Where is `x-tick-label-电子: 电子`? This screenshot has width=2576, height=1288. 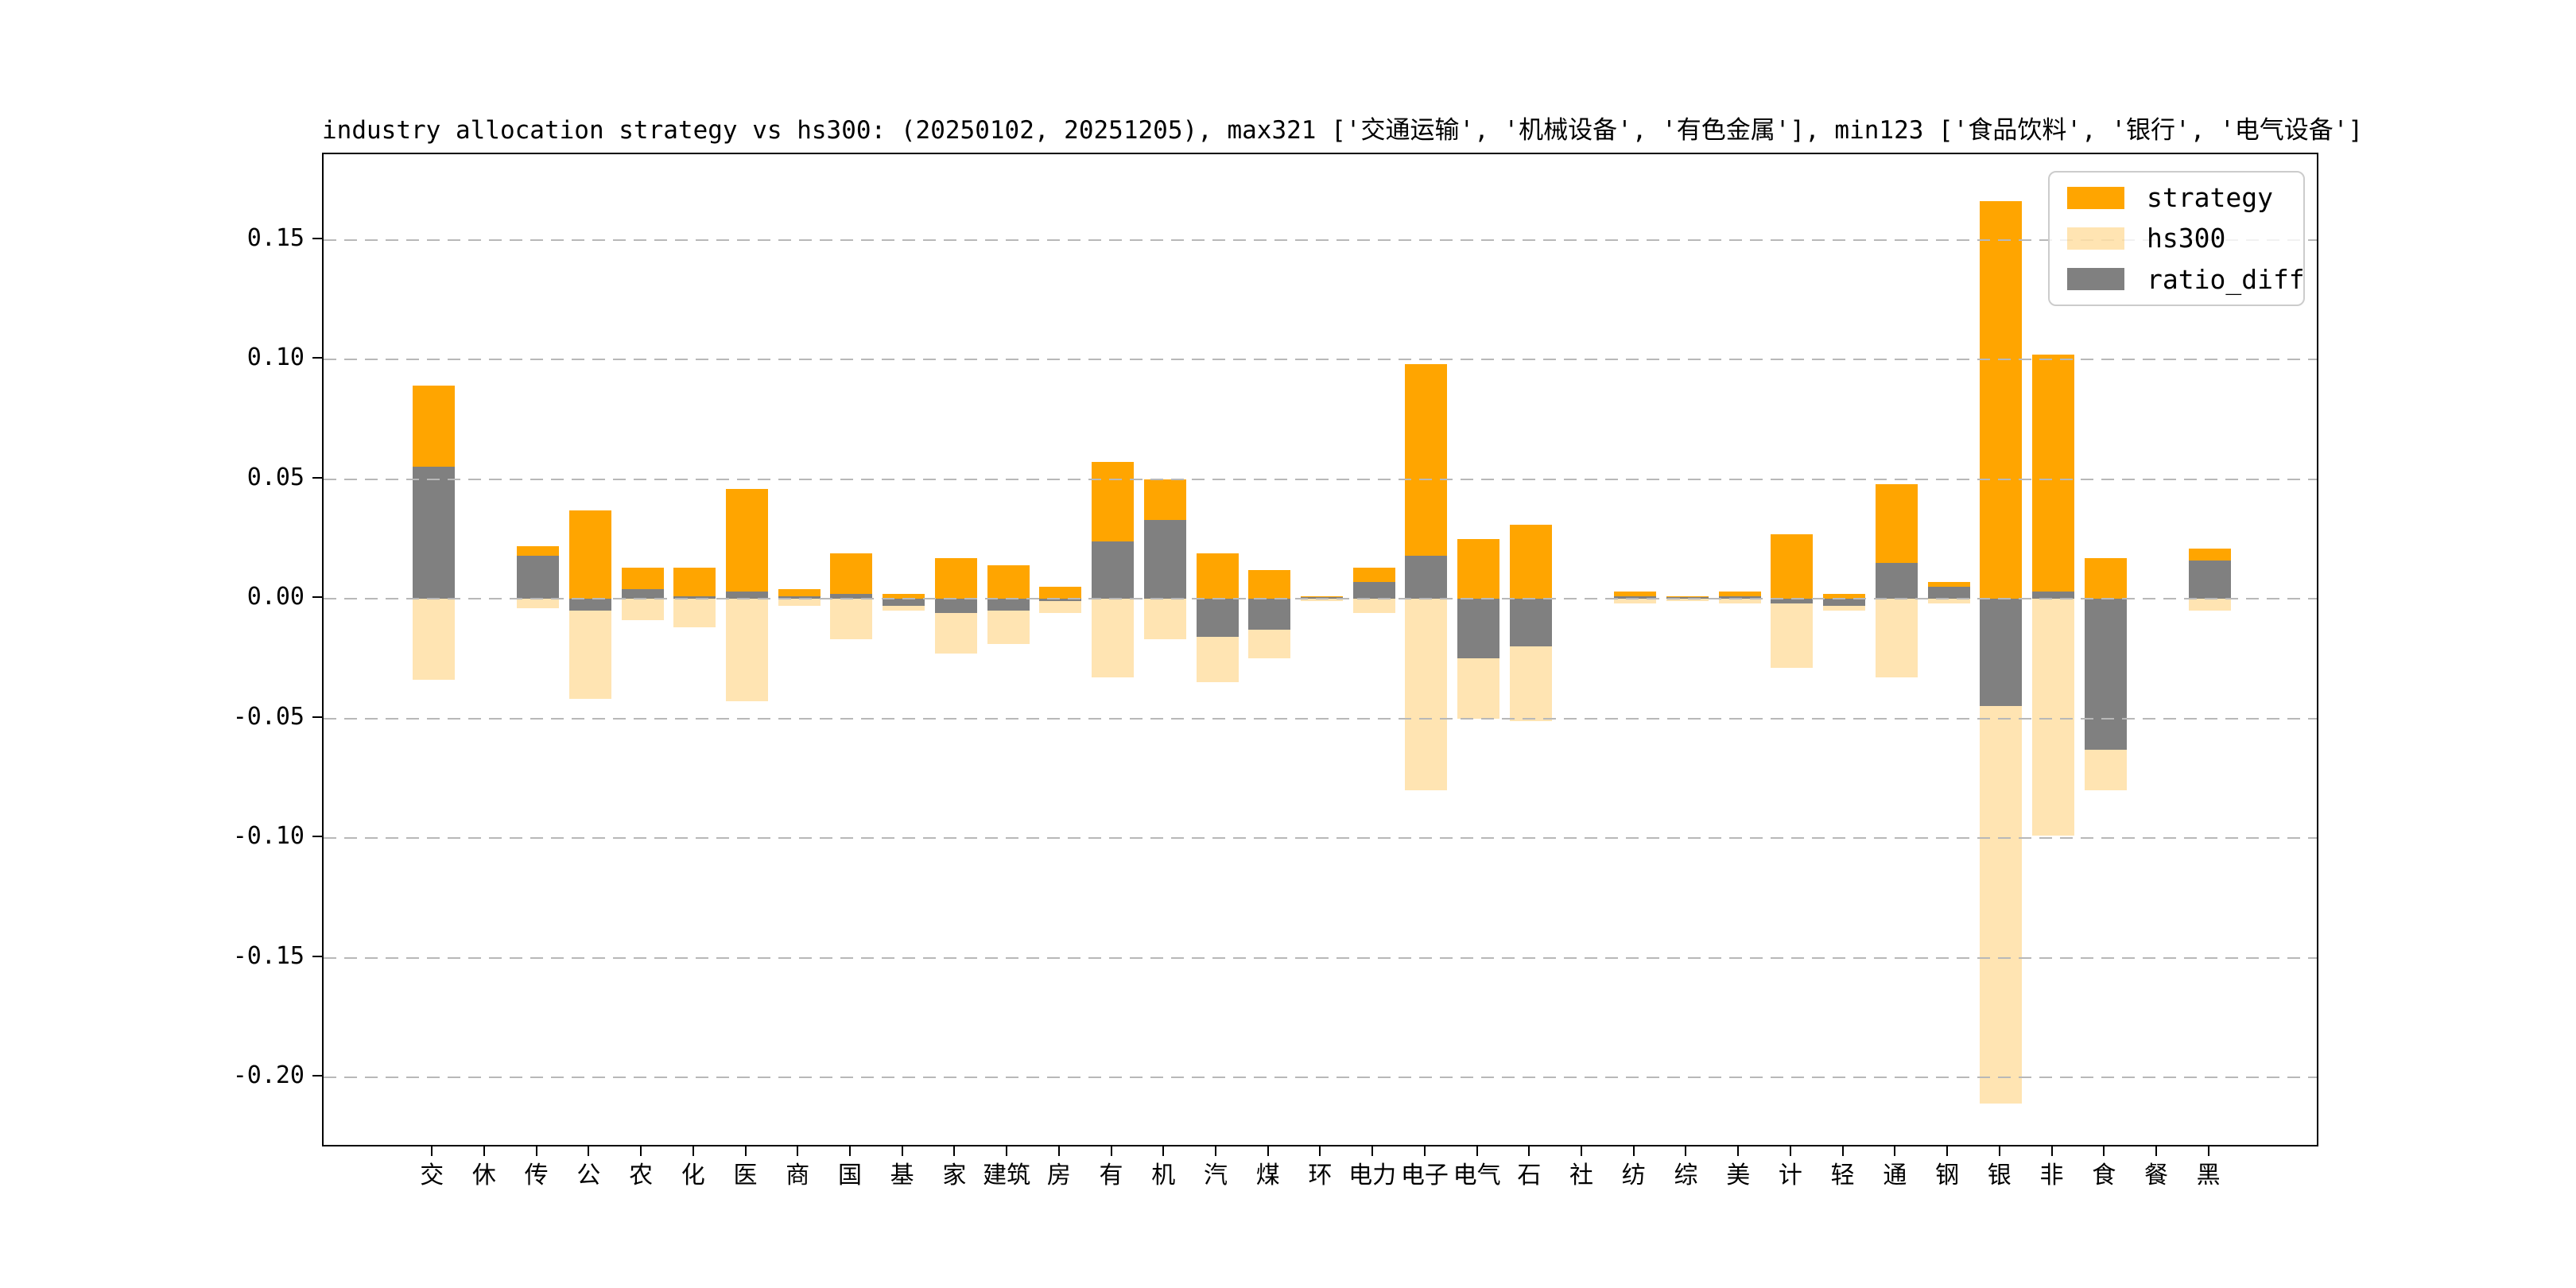 x-tick-label-电子: 电子 is located at coordinates (1424, 1175).